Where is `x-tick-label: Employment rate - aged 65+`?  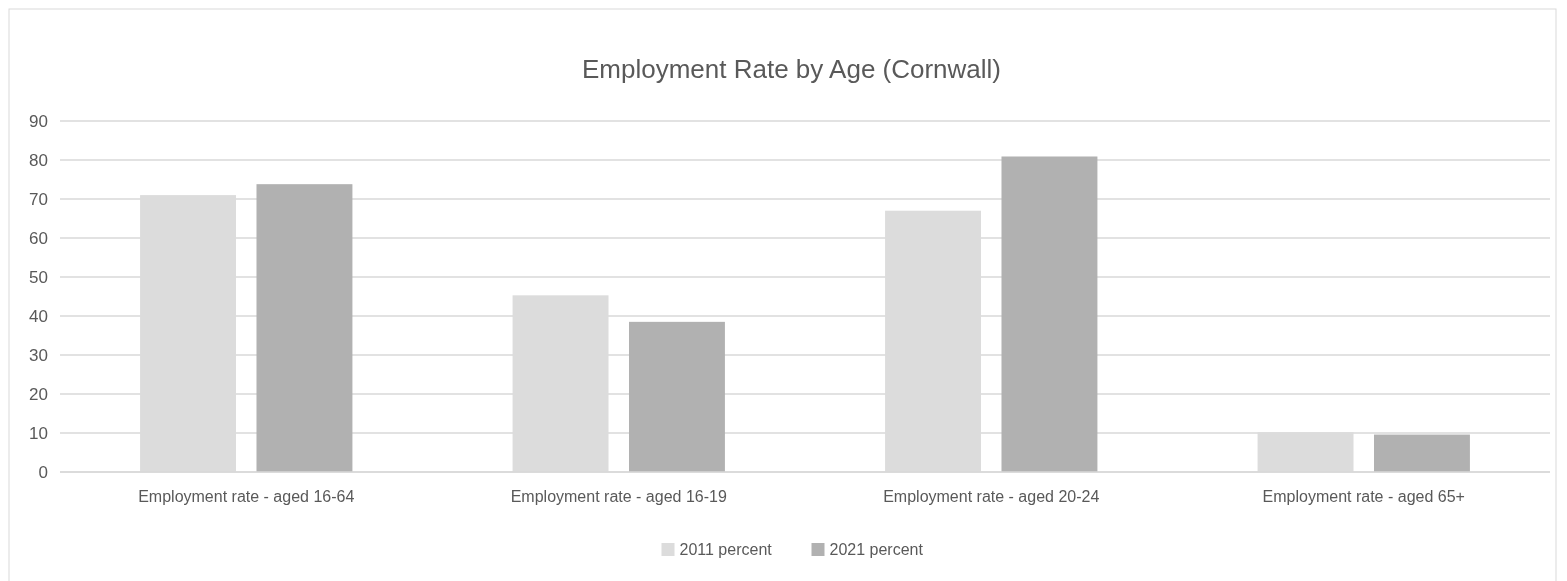 x-tick-label: Employment rate - aged 65+ is located at coordinates (1363, 496).